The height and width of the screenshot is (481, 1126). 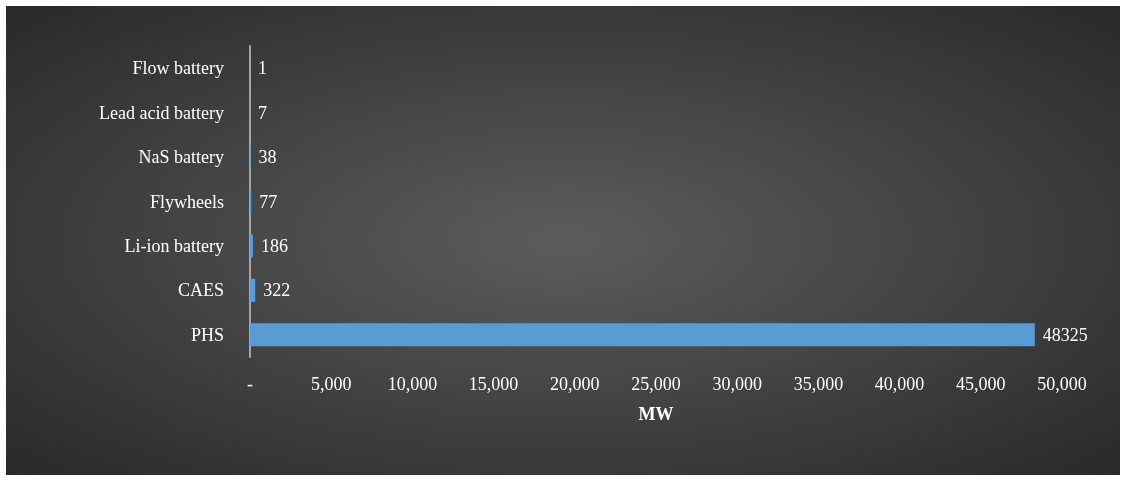 What do you see at coordinates (250, 384) in the screenshot?
I see `x-tick-label: -` at bounding box center [250, 384].